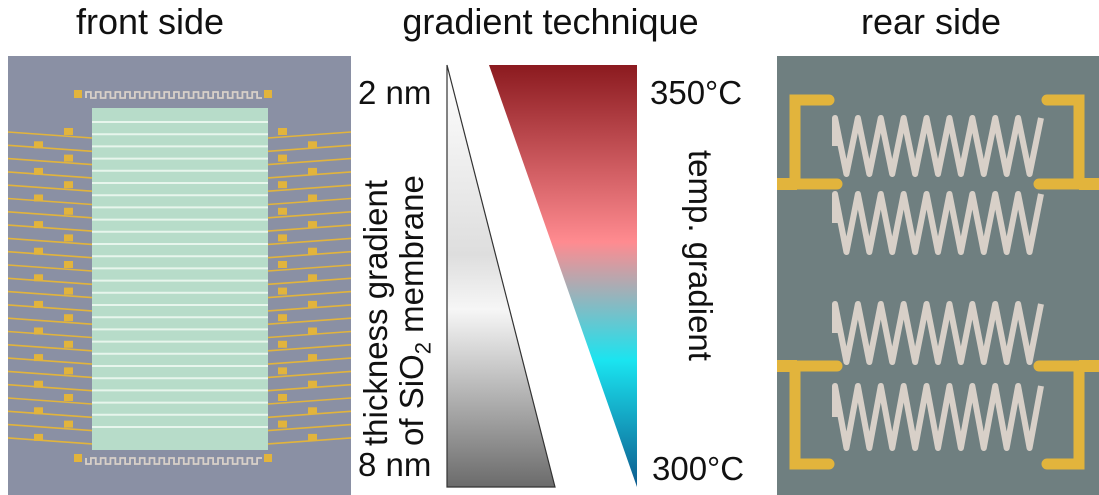  What do you see at coordinates (375, 313) in the screenshot?
I see `thickness-axis-line1: thickness gradient` at bounding box center [375, 313].